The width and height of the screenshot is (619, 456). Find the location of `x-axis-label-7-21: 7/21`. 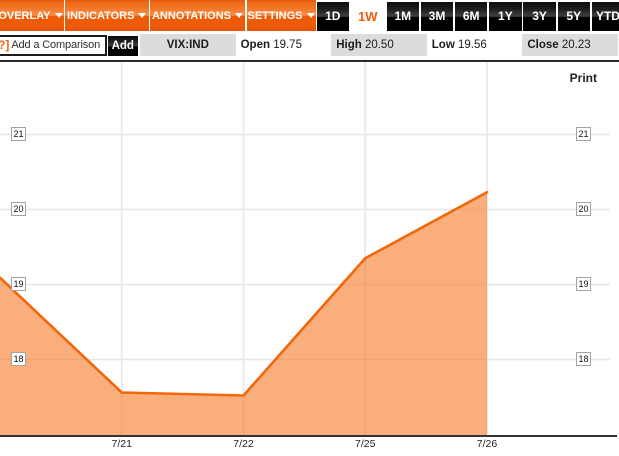

x-axis-label-7-21: 7/21 is located at coordinates (121, 443).